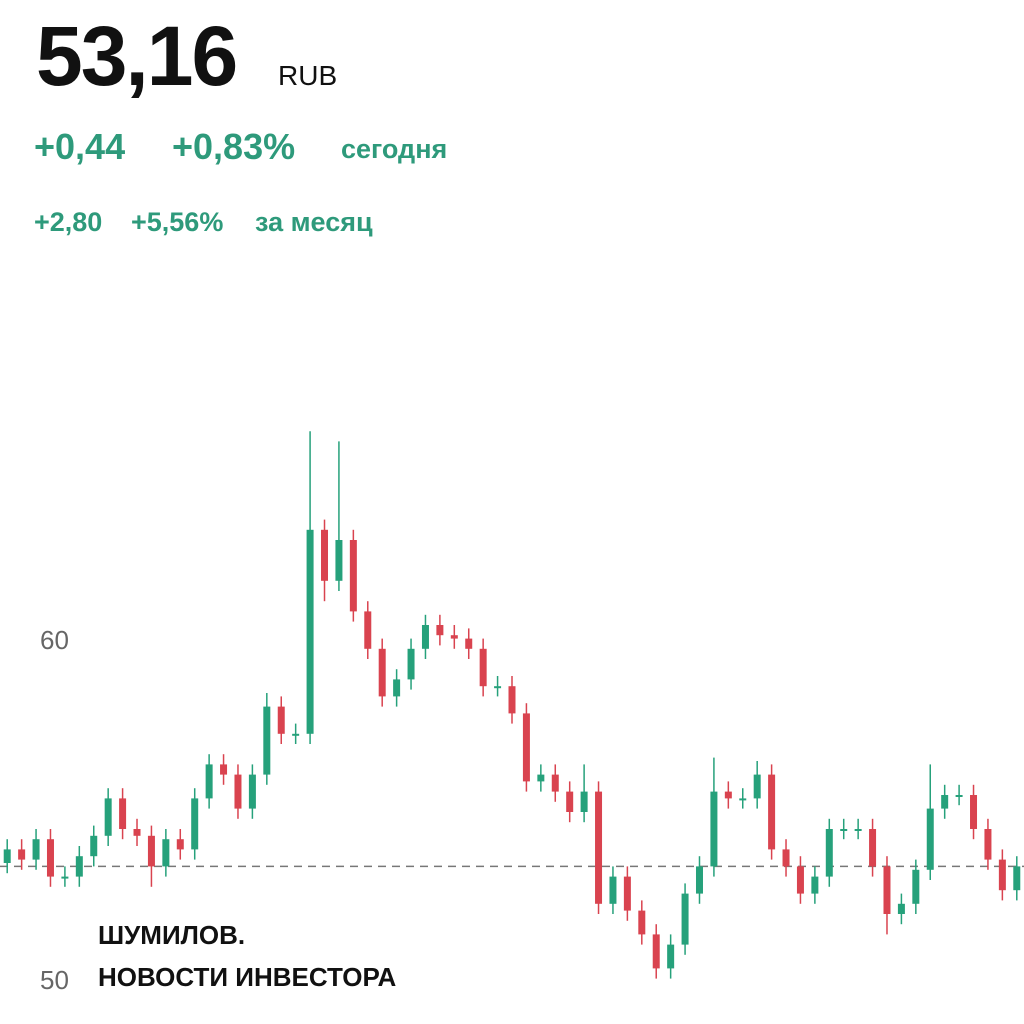 The height and width of the screenshot is (1024, 1024). What do you see at coordinates (394, 149) in the screenshot?
I see `today-period: сегодня` at bounding box center [394, 149].